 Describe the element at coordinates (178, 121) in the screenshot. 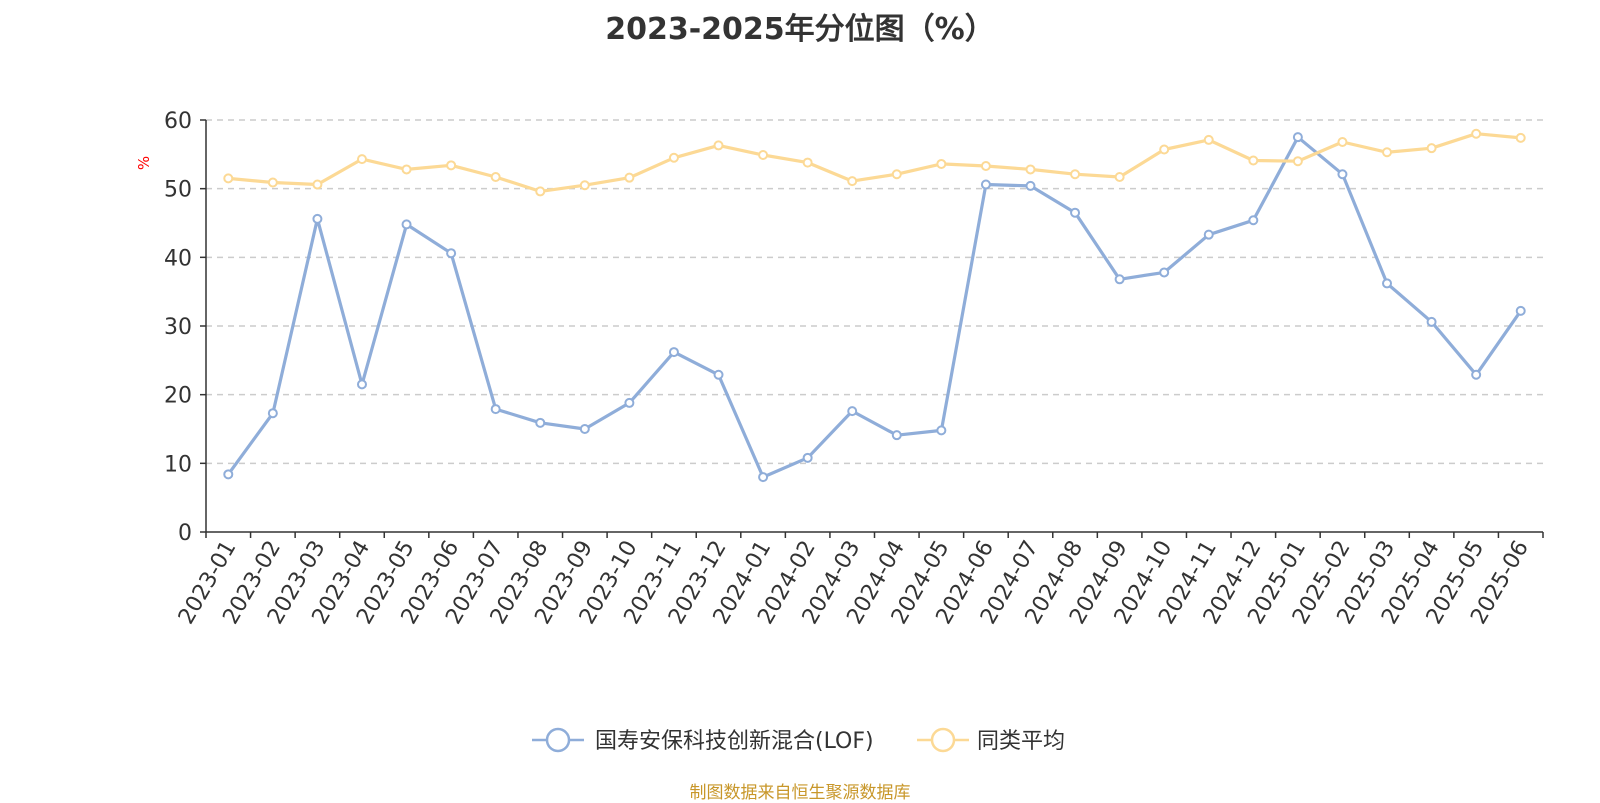

I see `y-tick-label: 60` at that location.